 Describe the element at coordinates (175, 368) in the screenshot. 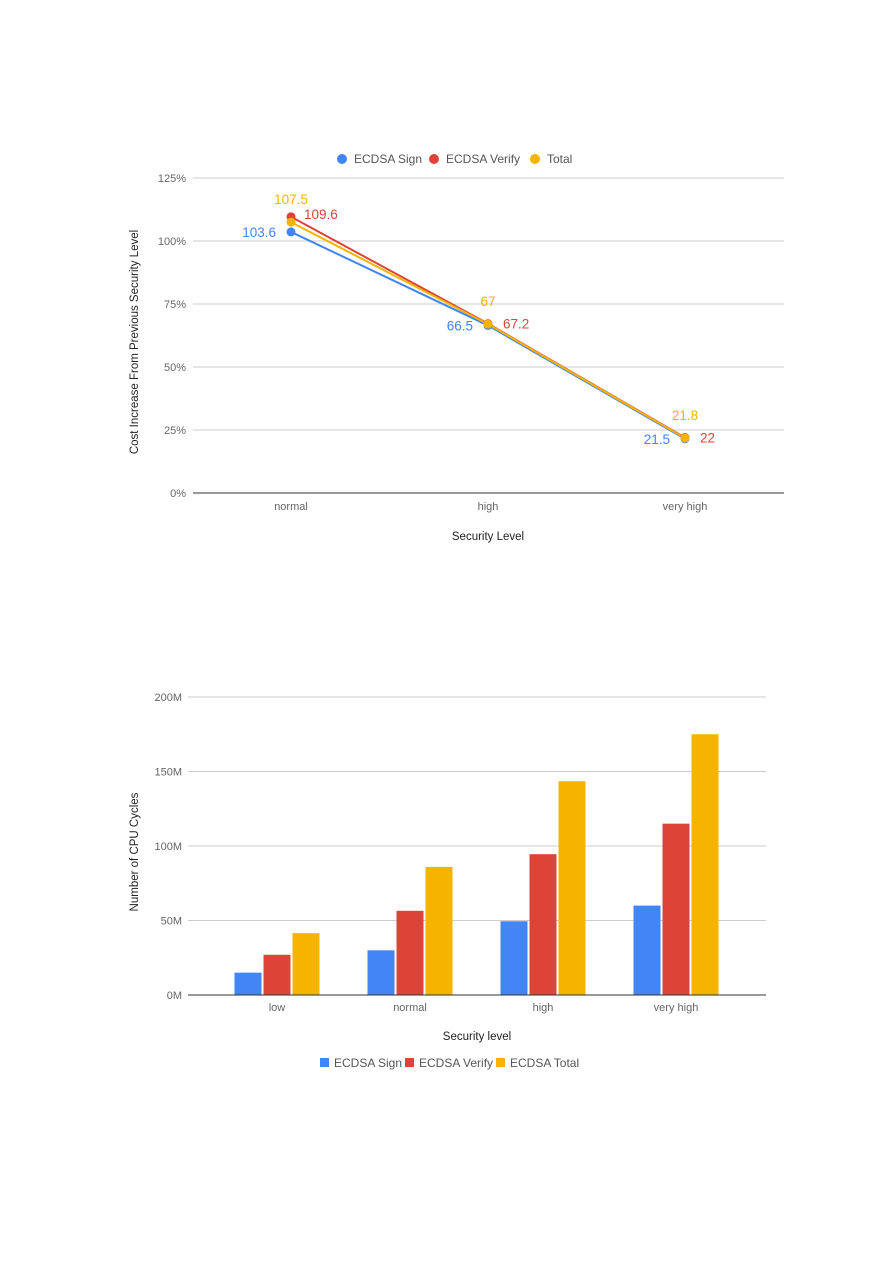

I see `y-tick-label: 50%` at that location.